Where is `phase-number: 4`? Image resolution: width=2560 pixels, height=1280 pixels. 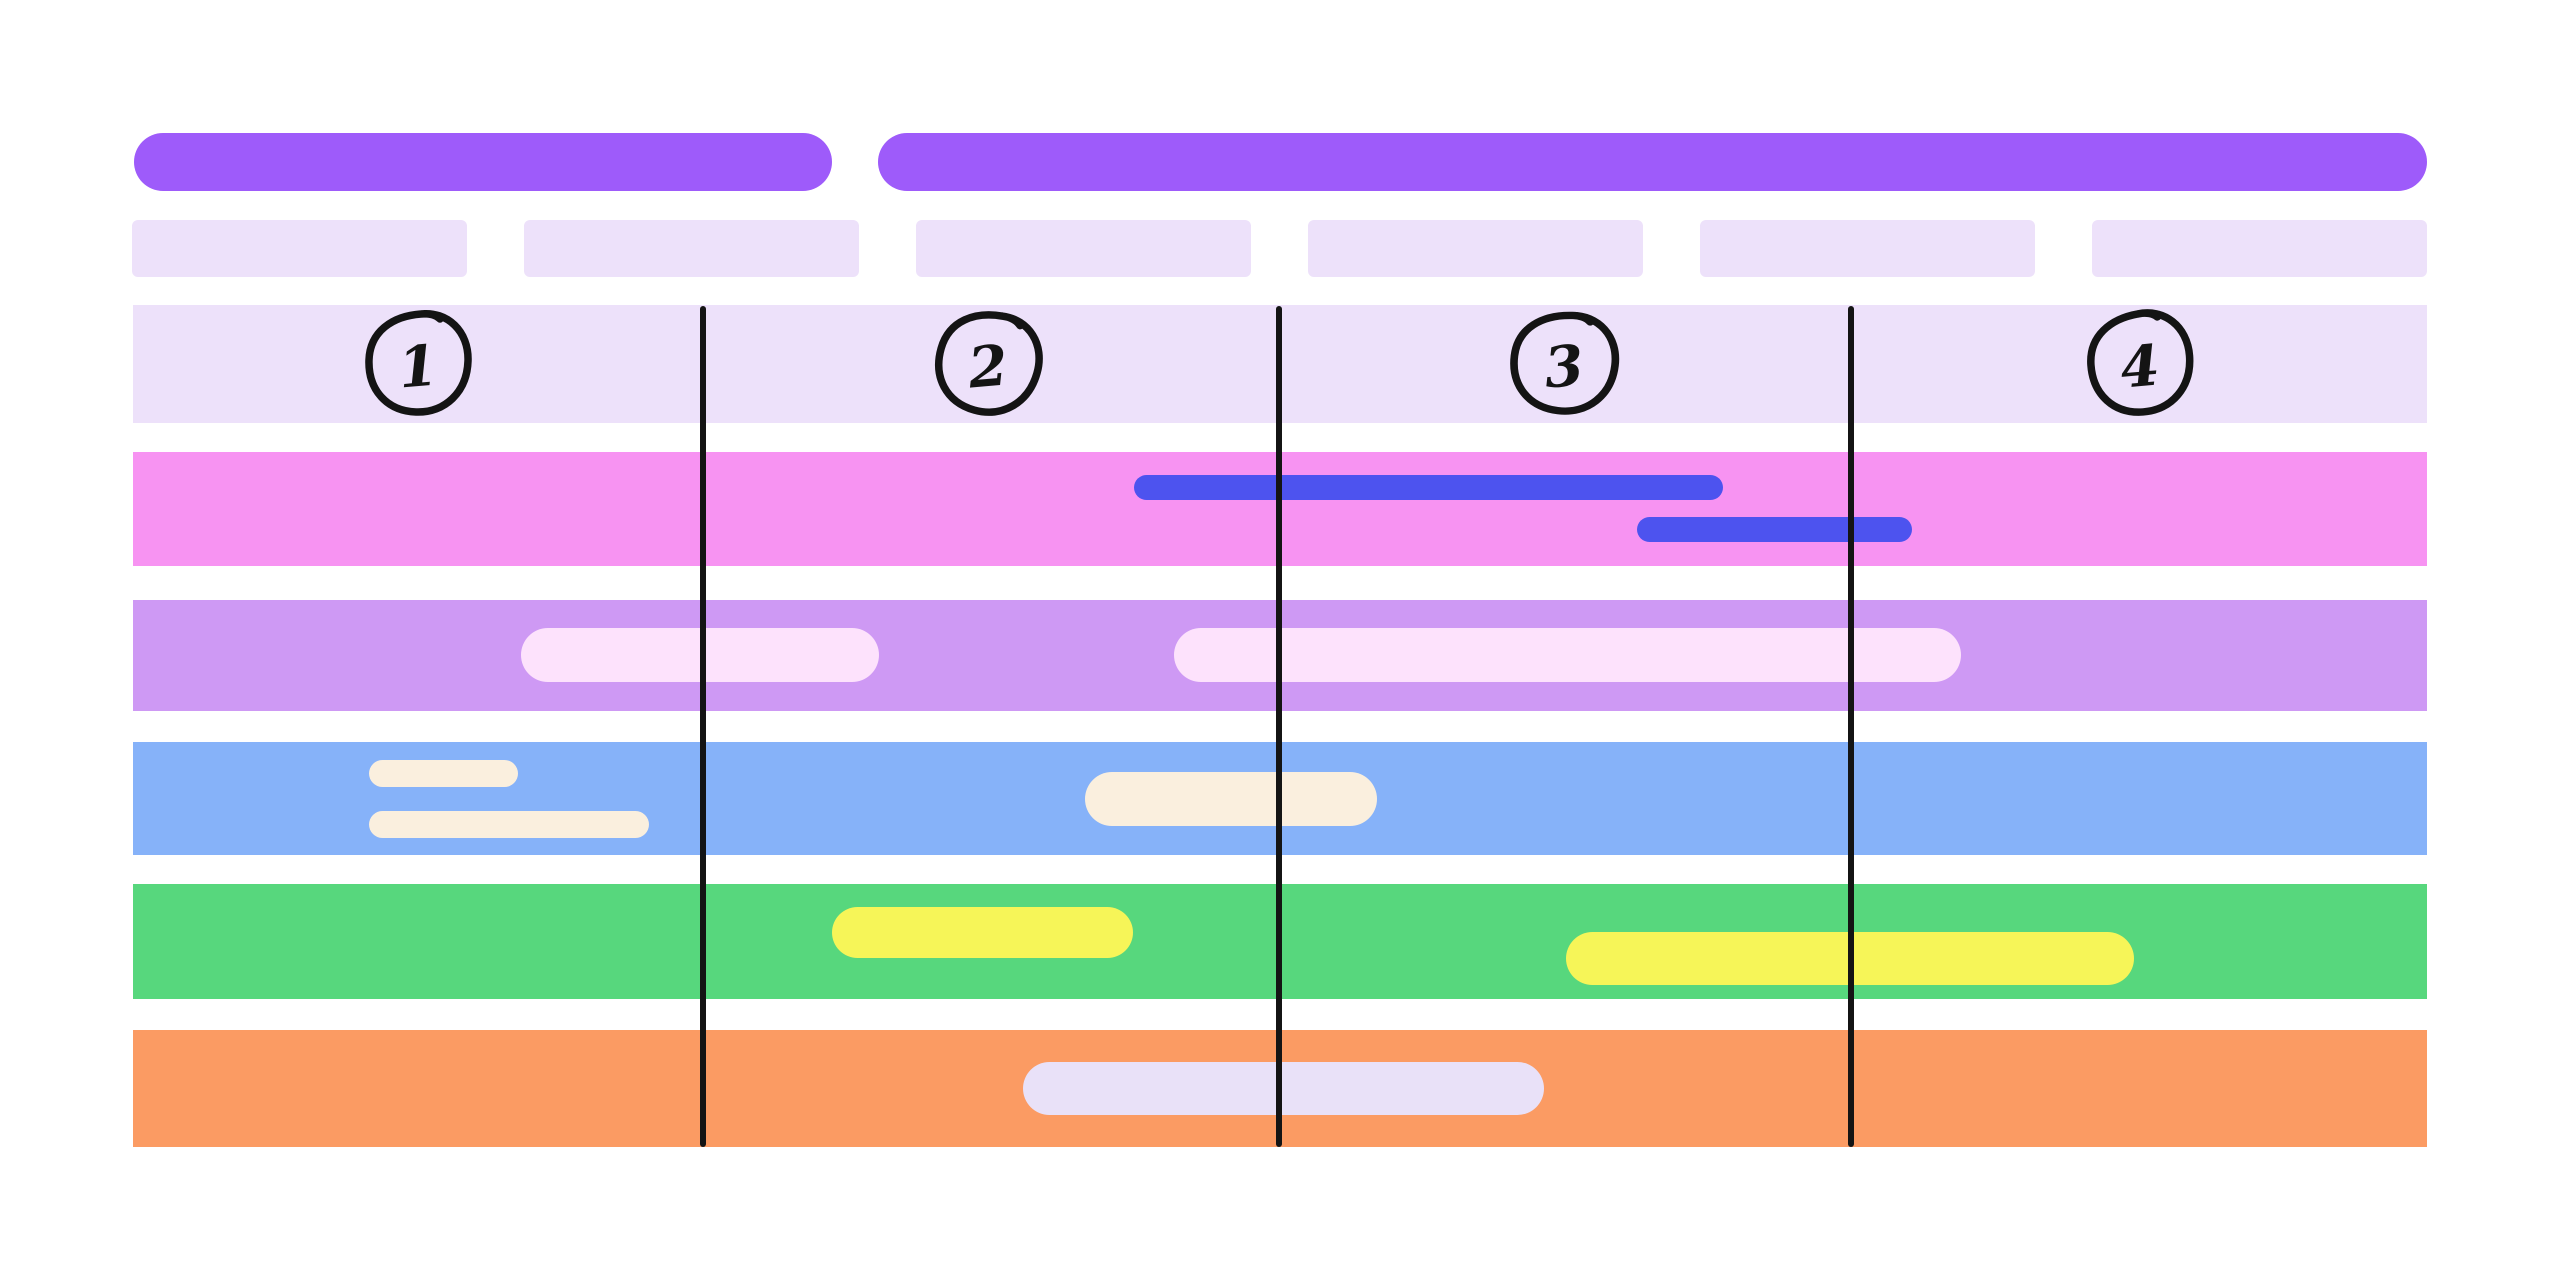 phase-number: 4 is located at coordinates (2140, 367).